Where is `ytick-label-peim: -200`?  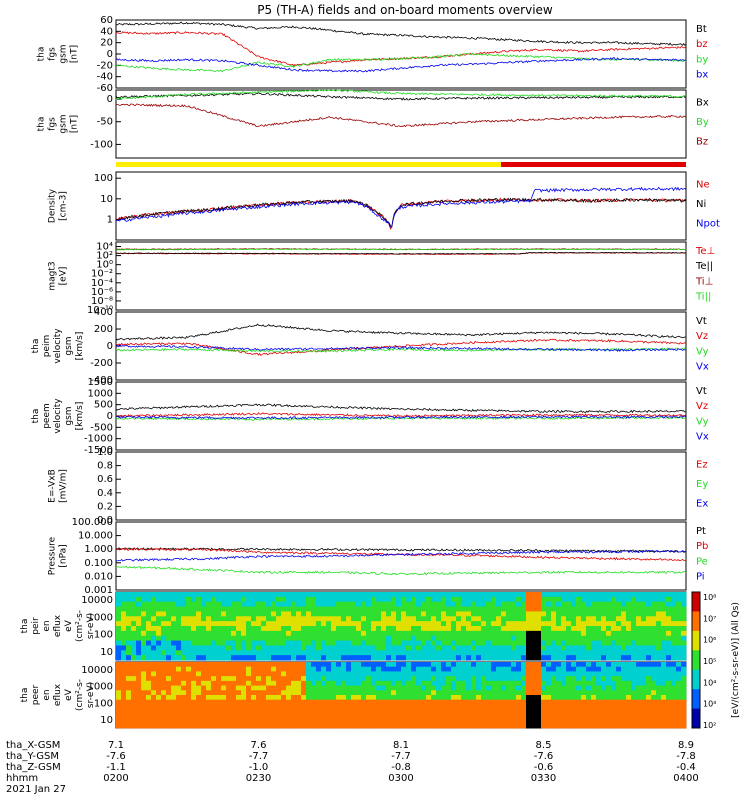
ytick-label-peim: -200 is located at coordinates (101, 363).